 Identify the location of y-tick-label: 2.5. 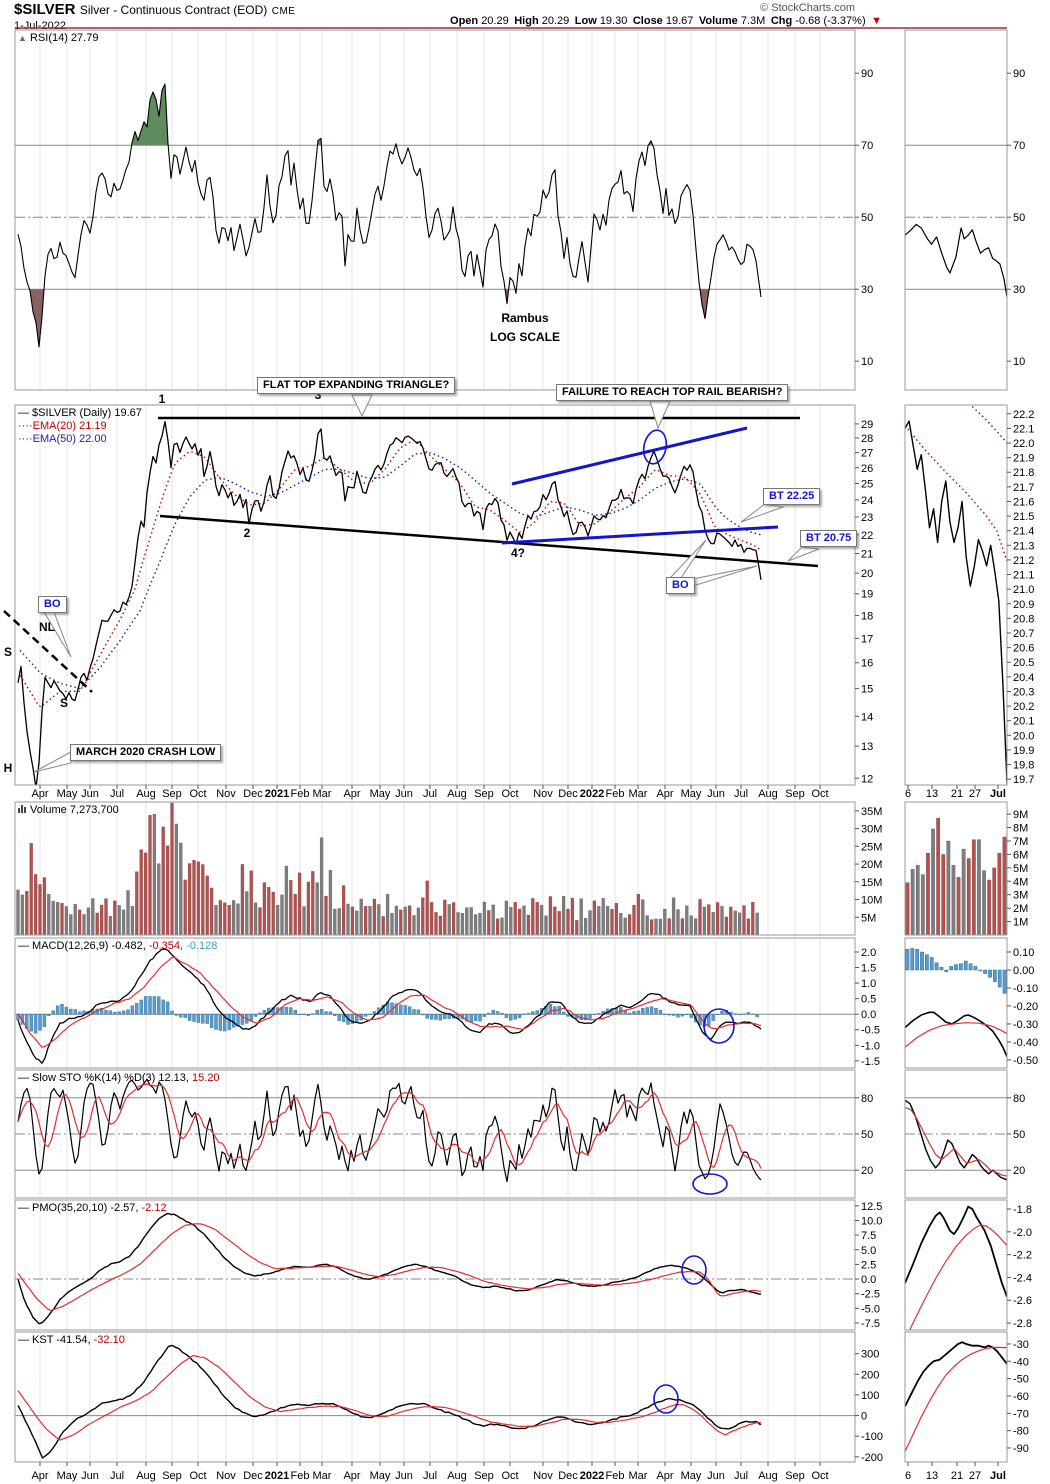
(868, 1265).